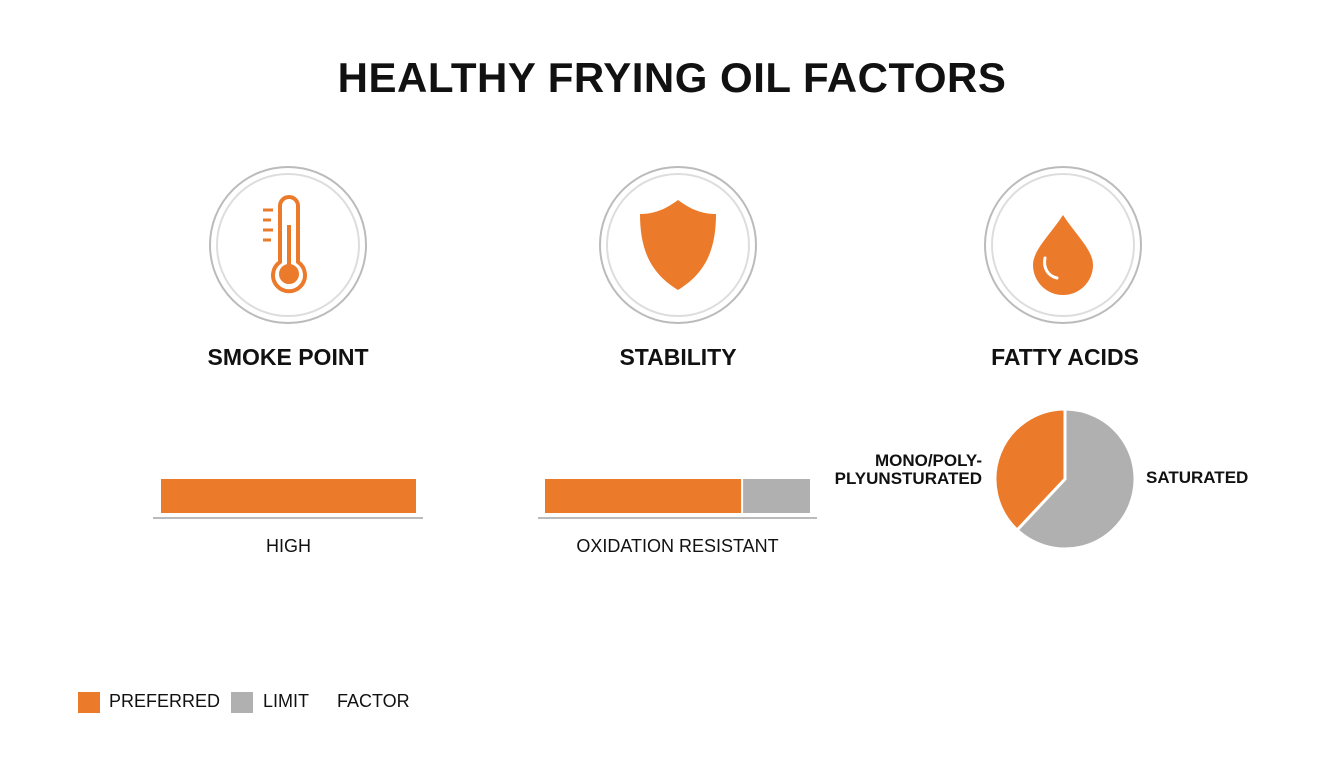 This screenshot has width=1344, height=768. I want to click on thermometer-icon, so click(285, 244).